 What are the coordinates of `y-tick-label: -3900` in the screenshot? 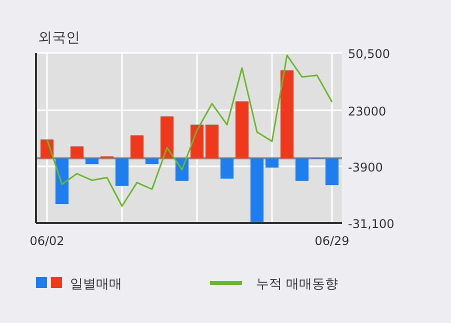 It's located at (365, 167).